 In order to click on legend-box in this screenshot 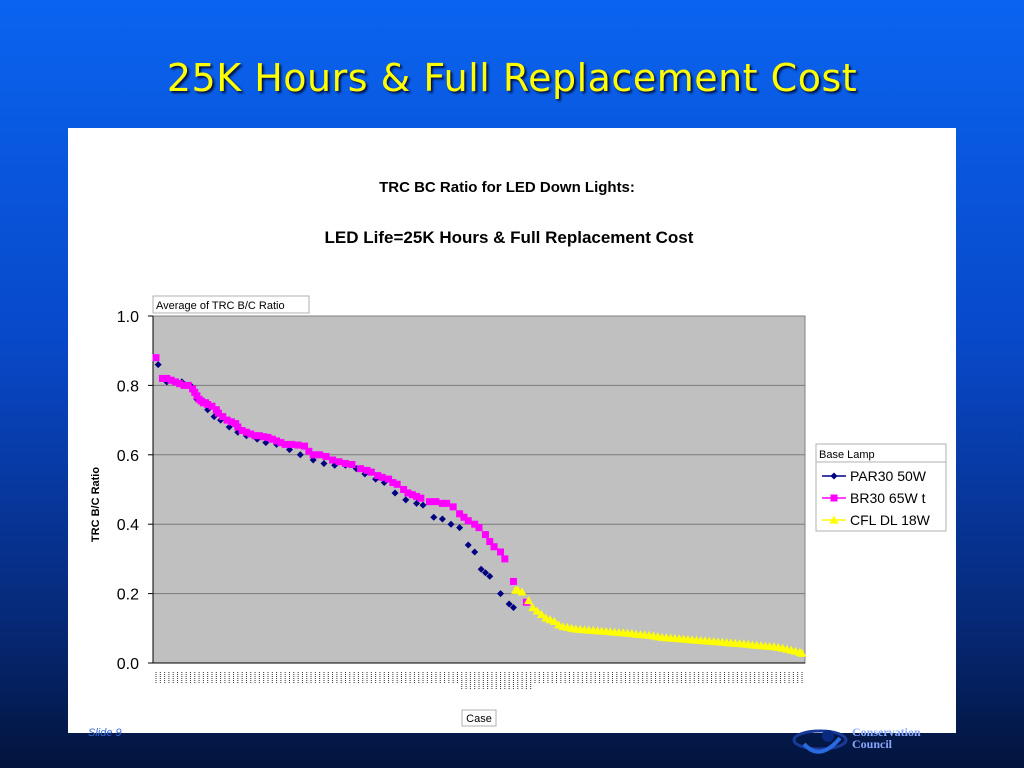, I will do `click(881, 487)`.